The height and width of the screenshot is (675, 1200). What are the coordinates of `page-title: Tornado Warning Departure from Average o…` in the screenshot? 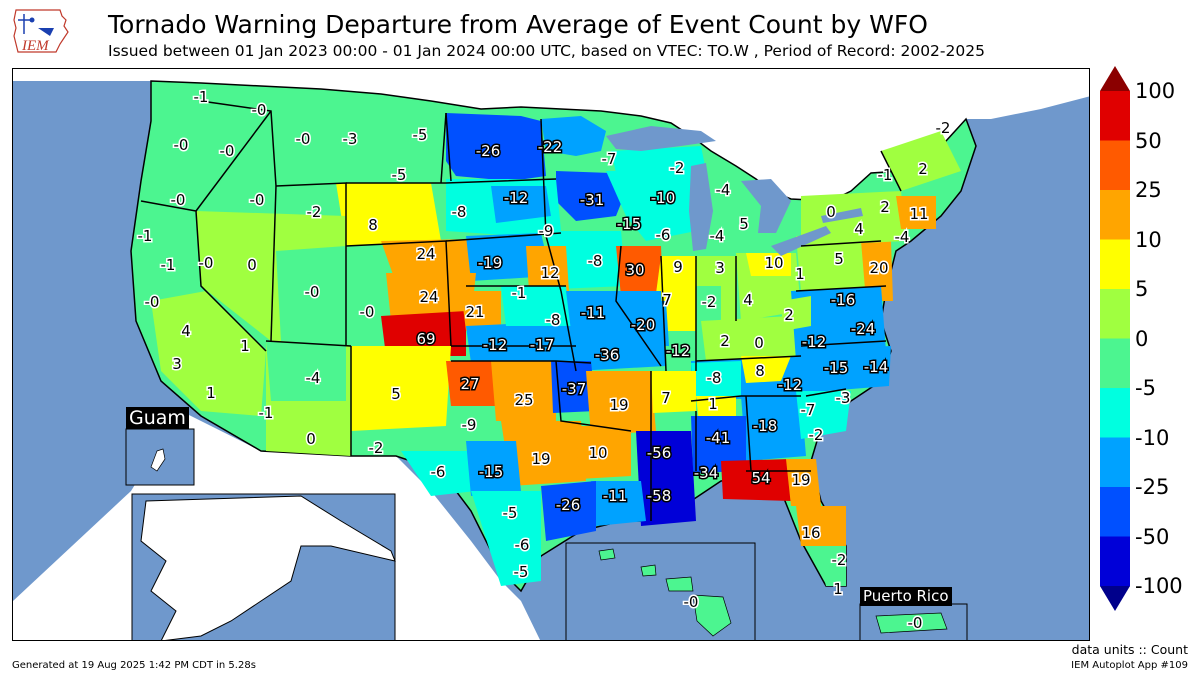 It's located at (518, 24).